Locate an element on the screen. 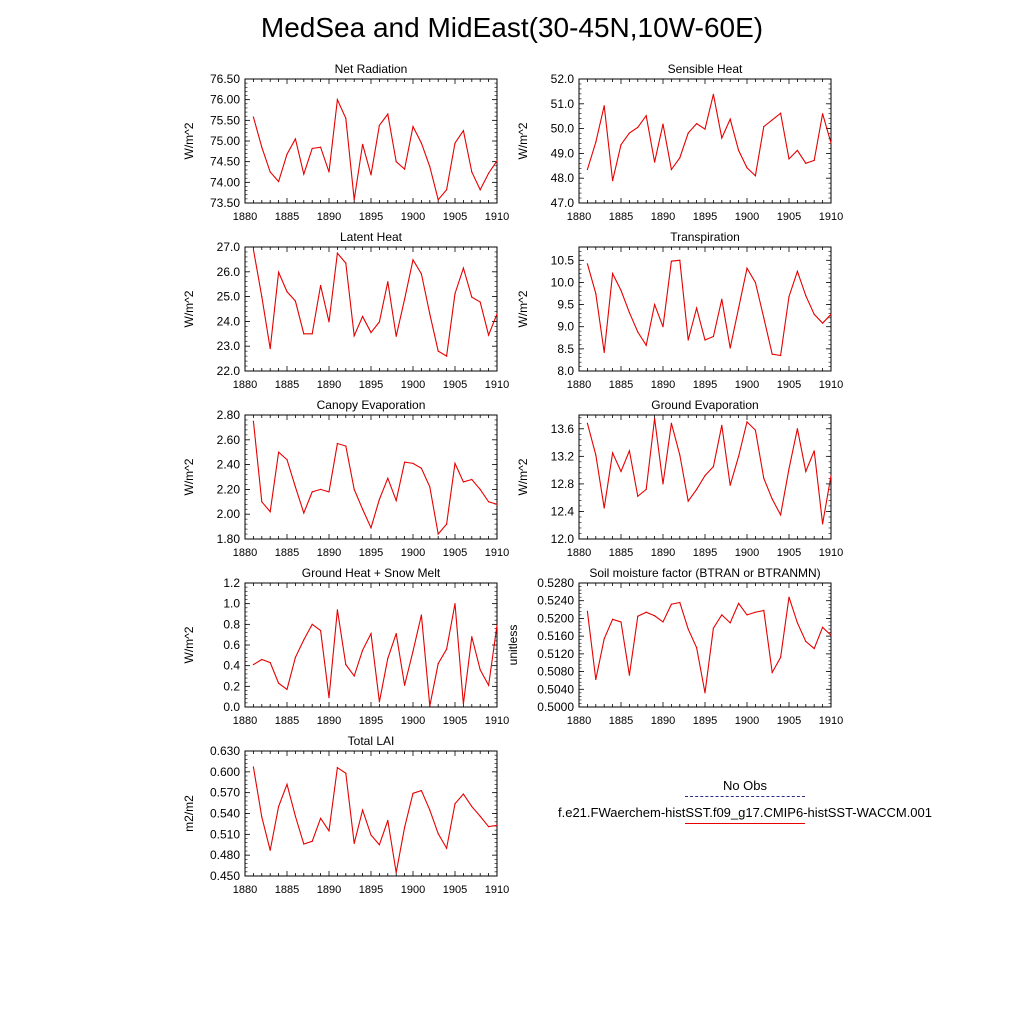 The width and height of the screenshot is (1024, 1024). y-tick-label: 47.0 is located at coordinates (563, 203).